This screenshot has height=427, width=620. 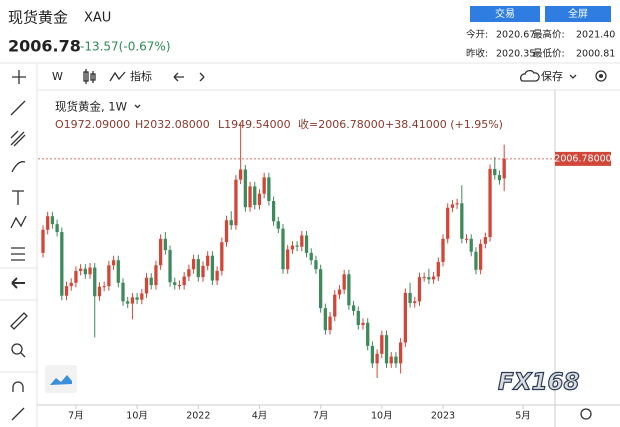 I want to click on interval-button: W, so click(x=57, y=76).